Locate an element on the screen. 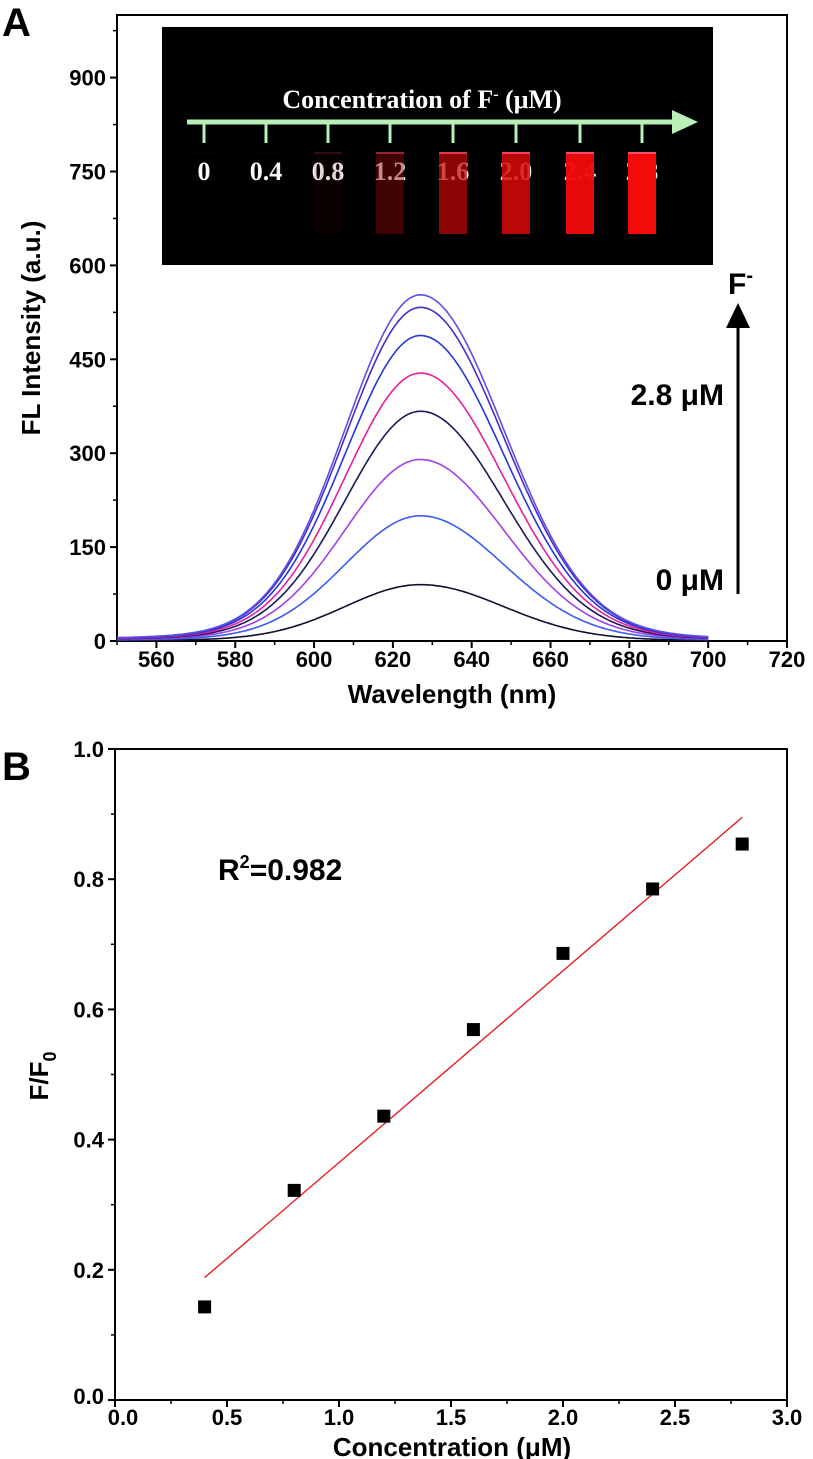 The image size is (813, 1459). y-tick-label: 0.2 is located at coordinates (88, 1270).